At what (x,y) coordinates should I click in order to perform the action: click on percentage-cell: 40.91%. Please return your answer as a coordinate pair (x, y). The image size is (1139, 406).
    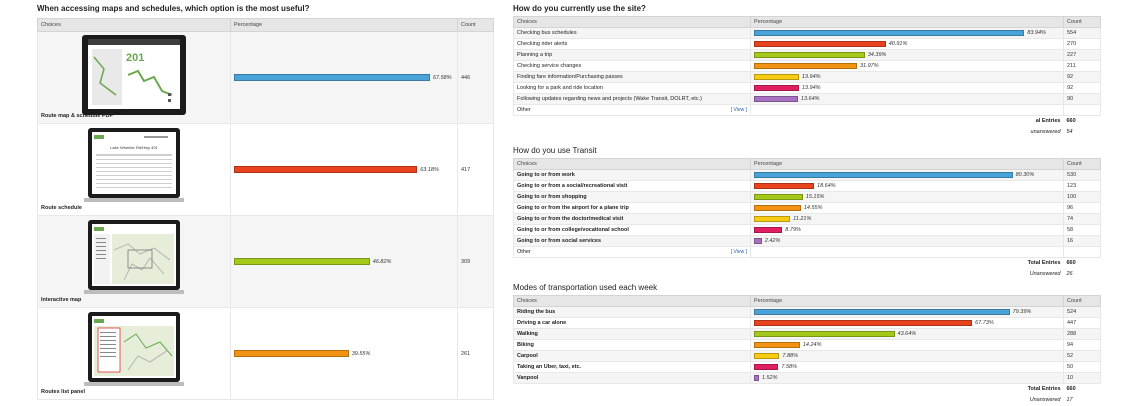
    Looking at the image, I should click on (907, 44).